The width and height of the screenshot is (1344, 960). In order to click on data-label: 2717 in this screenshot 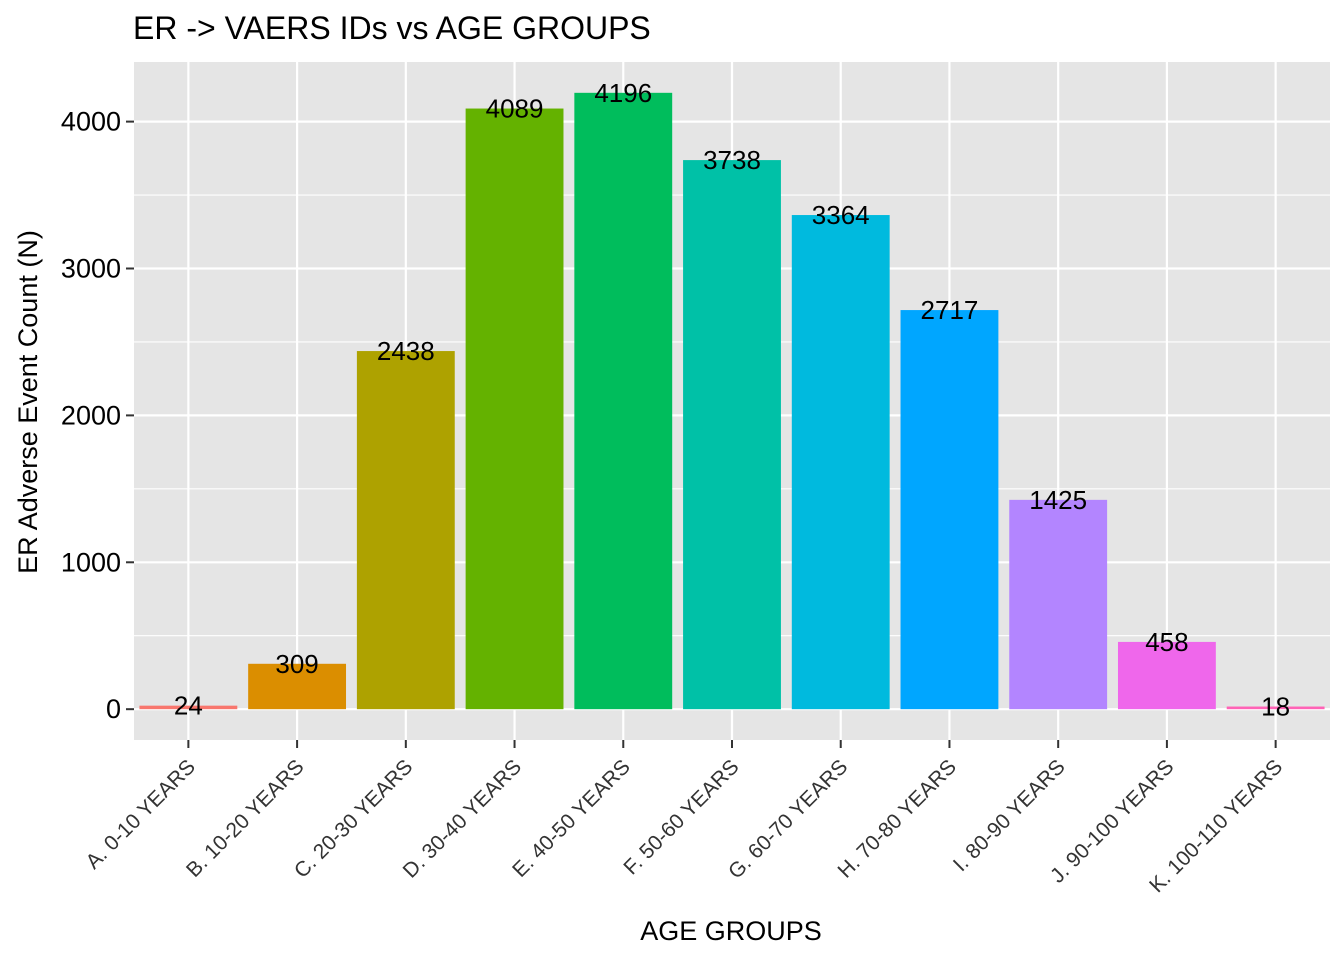, I will do `click(950, 310)`.